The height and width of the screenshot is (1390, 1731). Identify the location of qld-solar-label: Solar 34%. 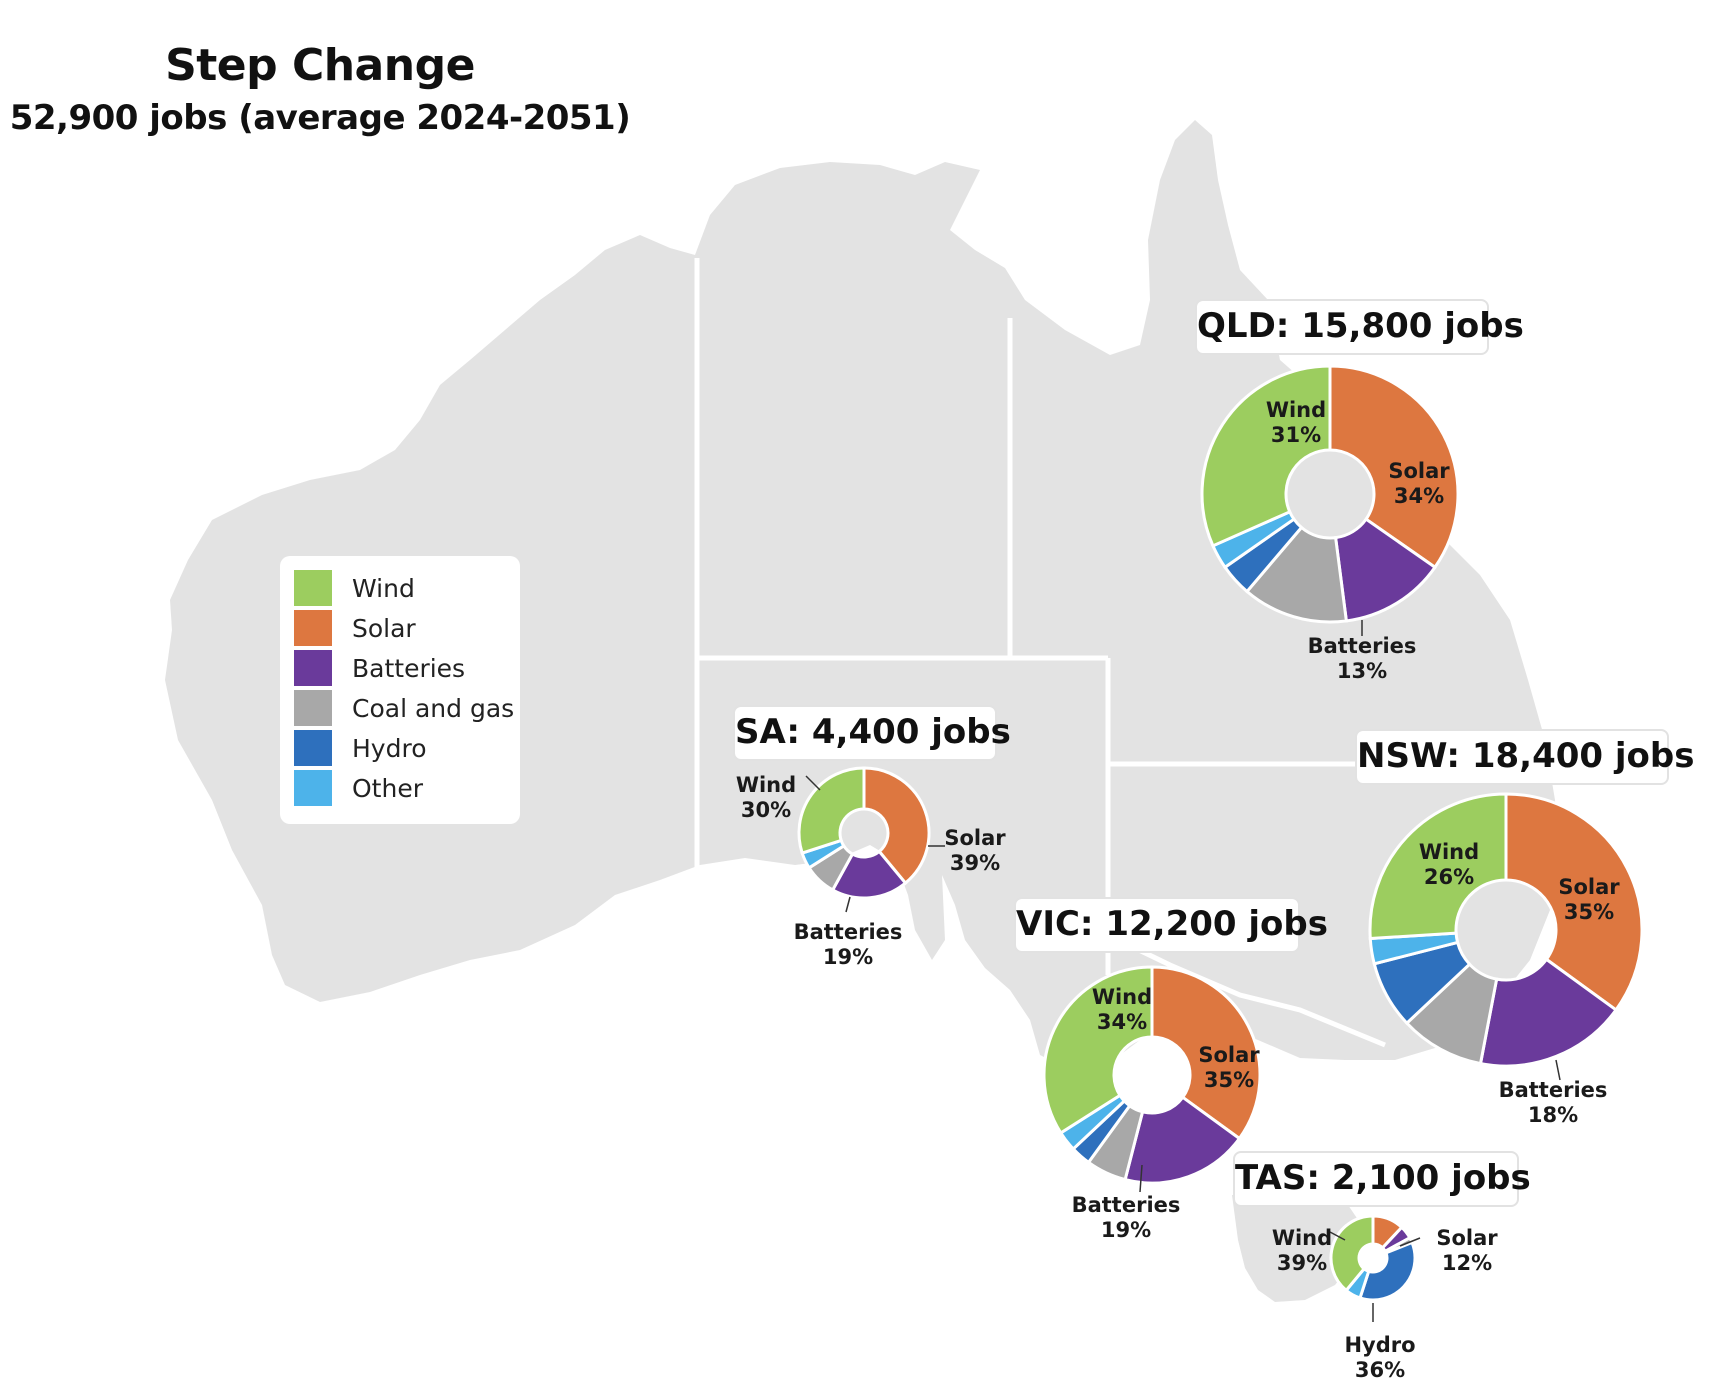
(1419, 484).